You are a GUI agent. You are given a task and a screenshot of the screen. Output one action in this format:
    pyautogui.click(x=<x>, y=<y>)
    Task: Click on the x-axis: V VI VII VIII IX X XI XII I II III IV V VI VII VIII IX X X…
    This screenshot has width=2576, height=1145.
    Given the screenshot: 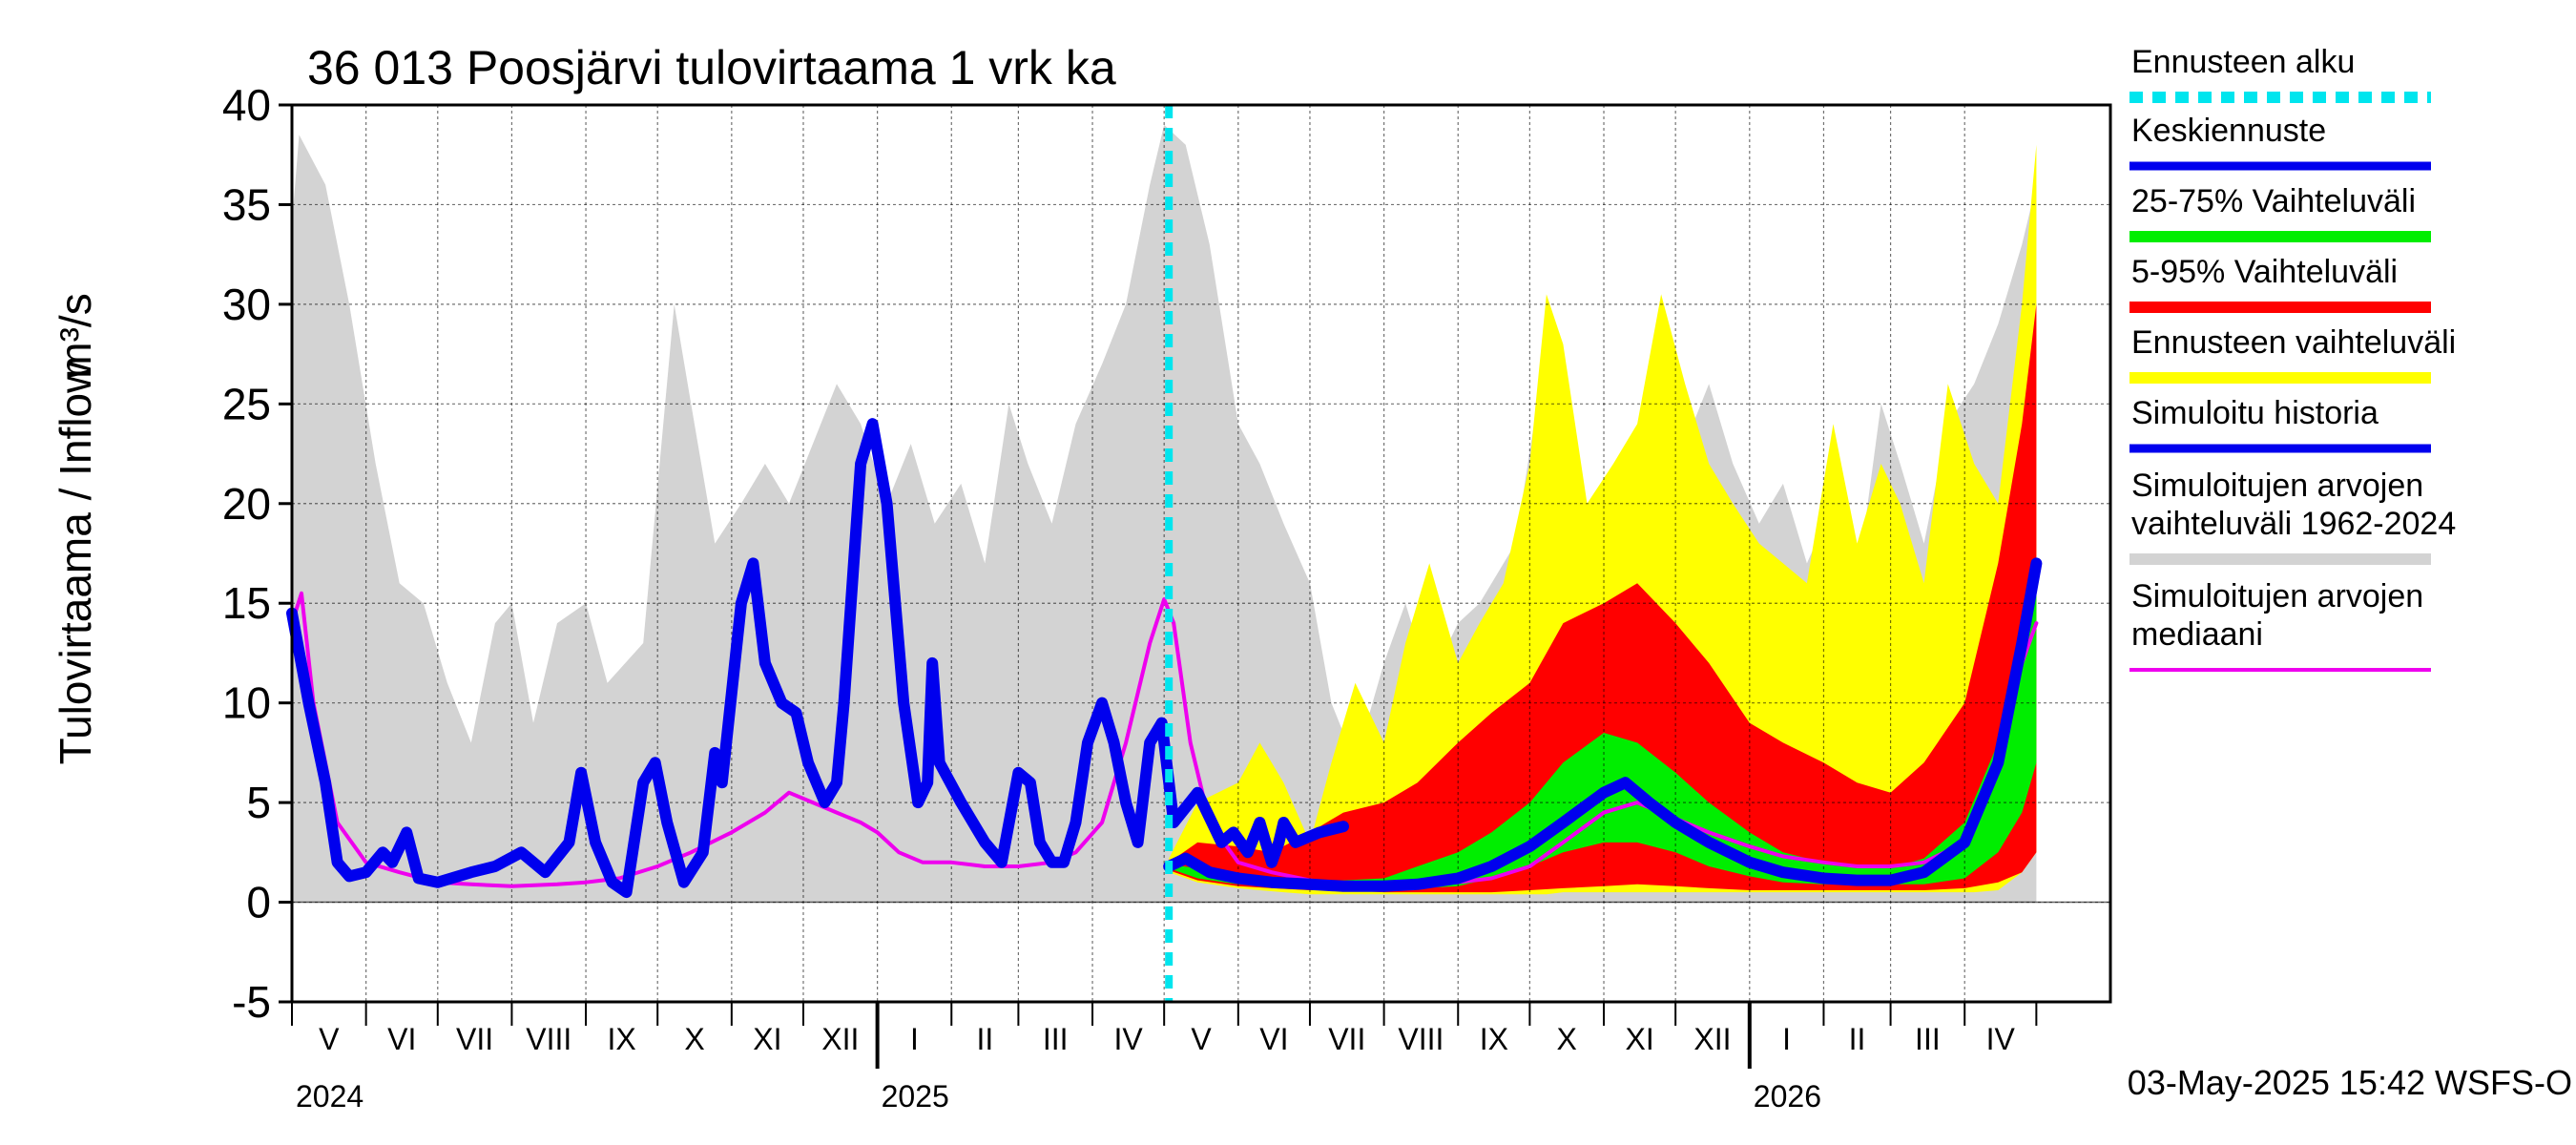 What is the action you would take?
    pyautogui.click(x=1164, y=1058)
    